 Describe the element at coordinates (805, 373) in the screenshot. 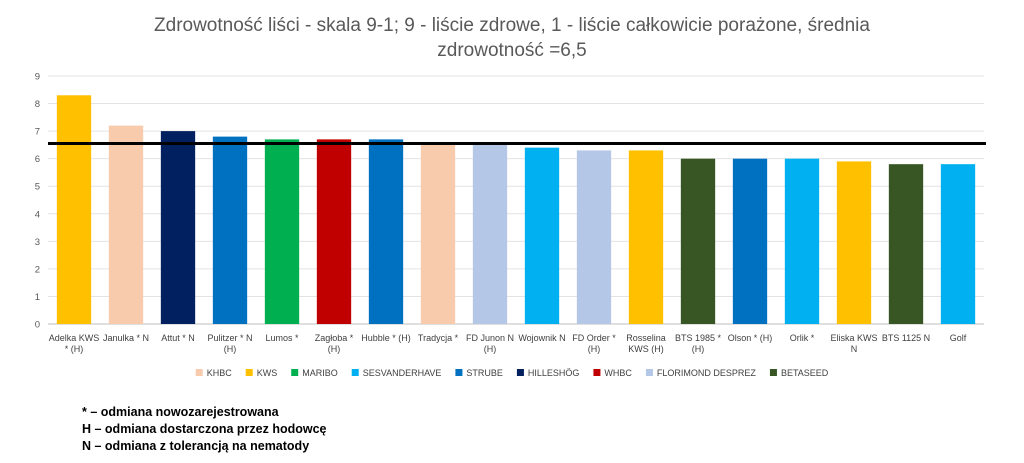

I see `legend-label: BETASEED` at that location.